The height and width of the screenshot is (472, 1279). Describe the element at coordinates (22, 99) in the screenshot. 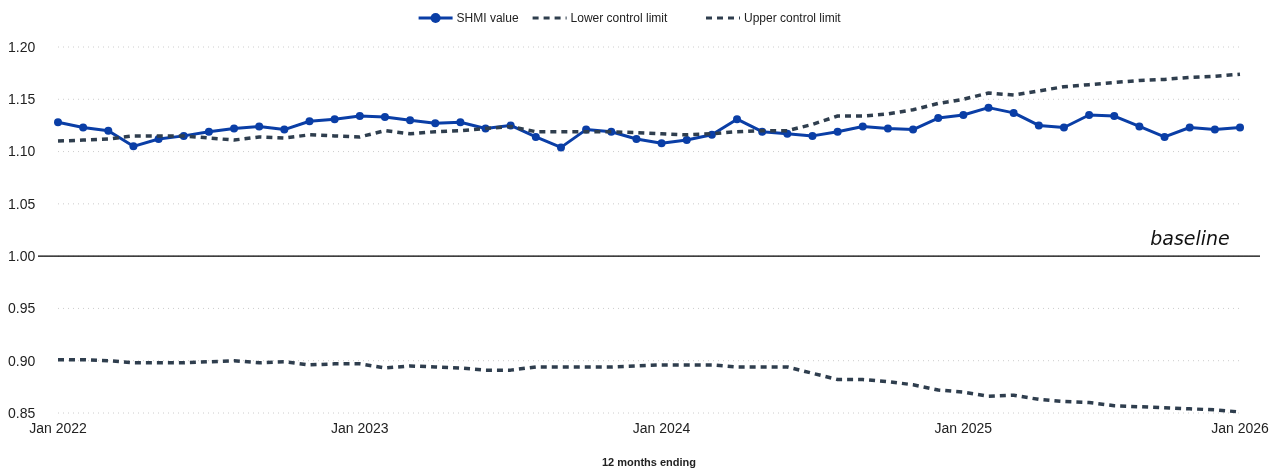

I see `y-tick-label: 1.15` at that location.